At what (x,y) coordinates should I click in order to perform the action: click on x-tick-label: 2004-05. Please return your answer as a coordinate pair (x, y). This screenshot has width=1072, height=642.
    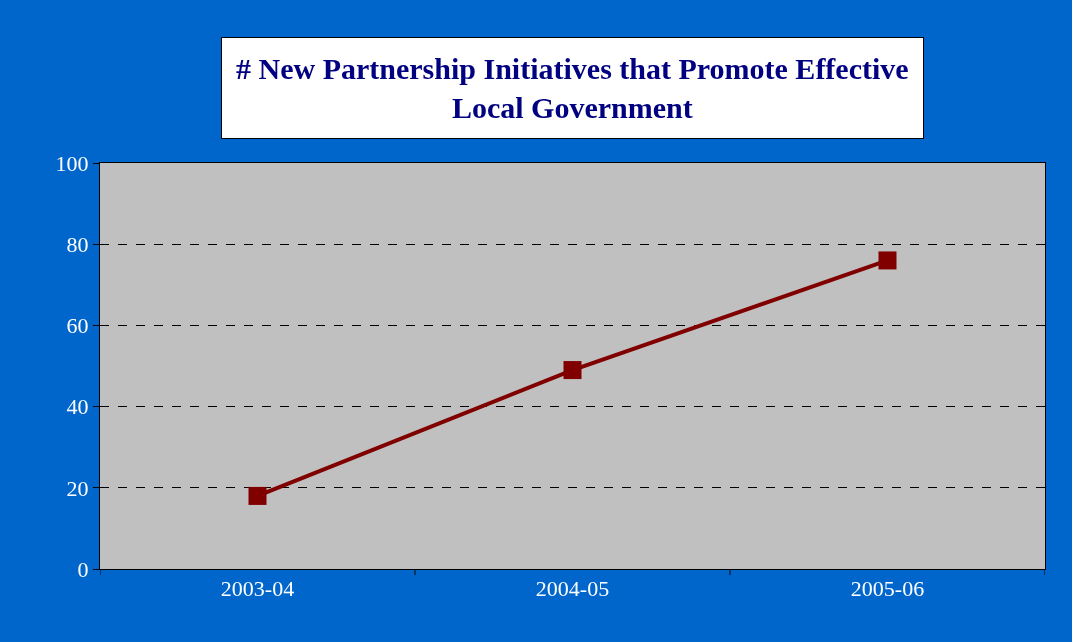
    Looking at the image, I should click on (572, 589).